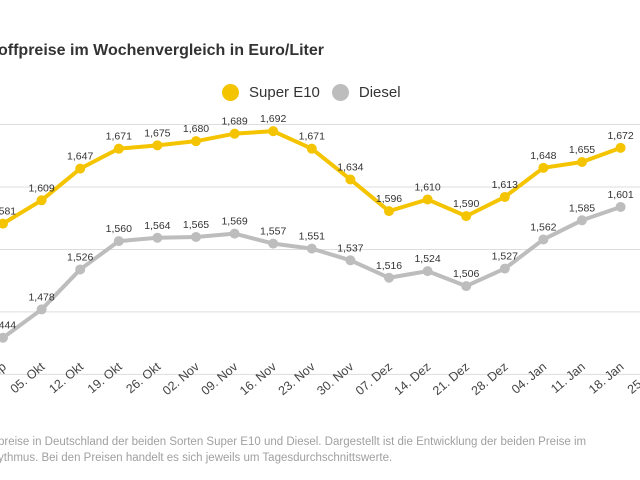 The image size is (640, 480). What do you see at coordinates (258, 378) in the screenshot?
I see `x-tick-label: 16. Nov` at bounding box center [258, 378].